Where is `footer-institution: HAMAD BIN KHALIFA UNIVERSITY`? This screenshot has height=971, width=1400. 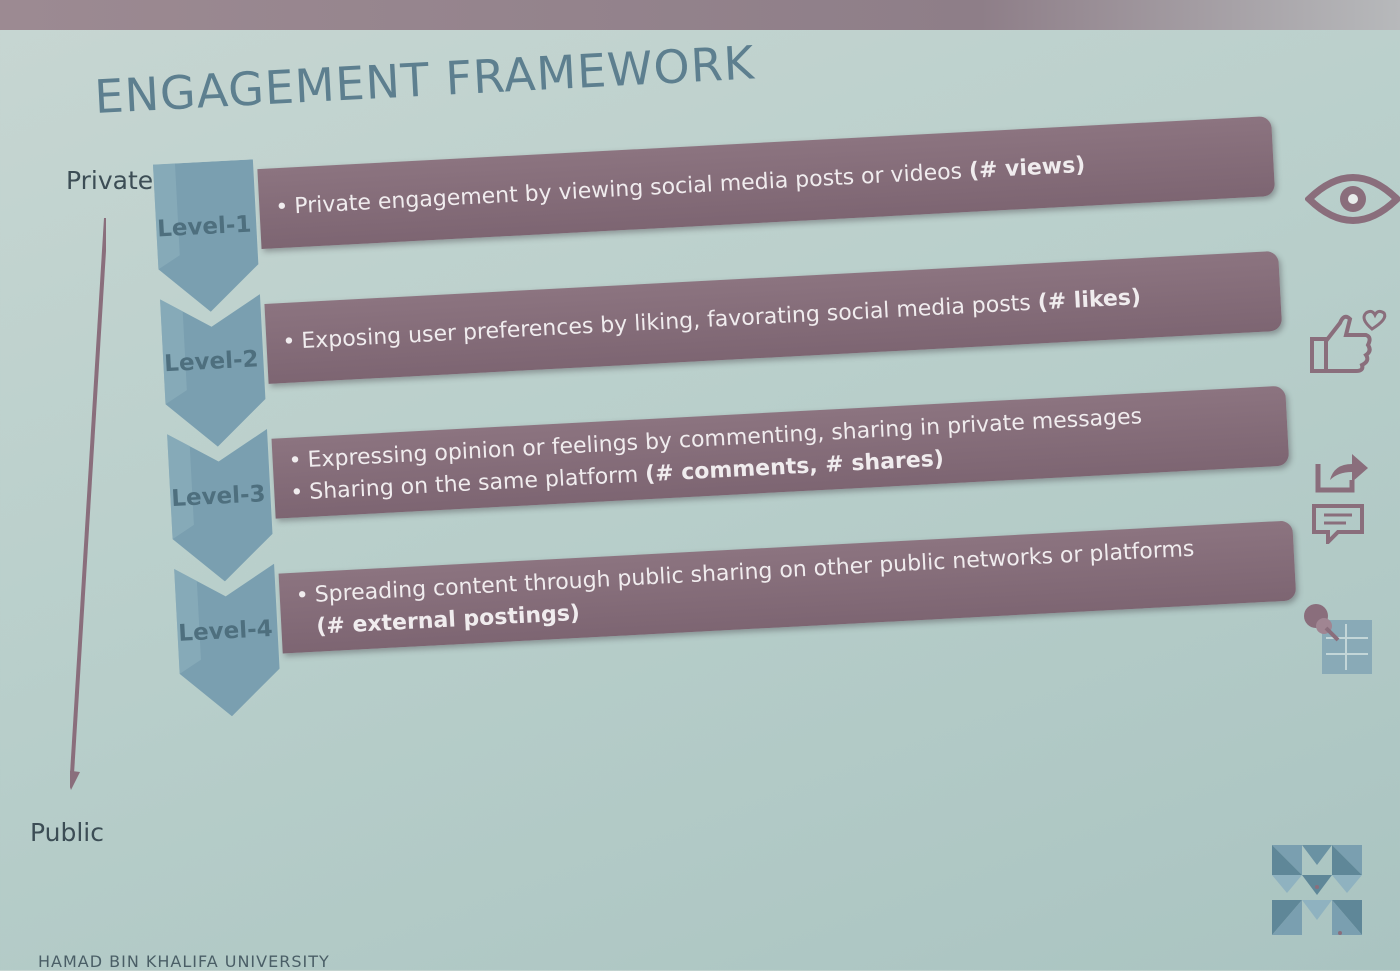
footer-institution: HAMAD BIN KHALIFA UNIVERSITY is located at coordinates (184, 961).